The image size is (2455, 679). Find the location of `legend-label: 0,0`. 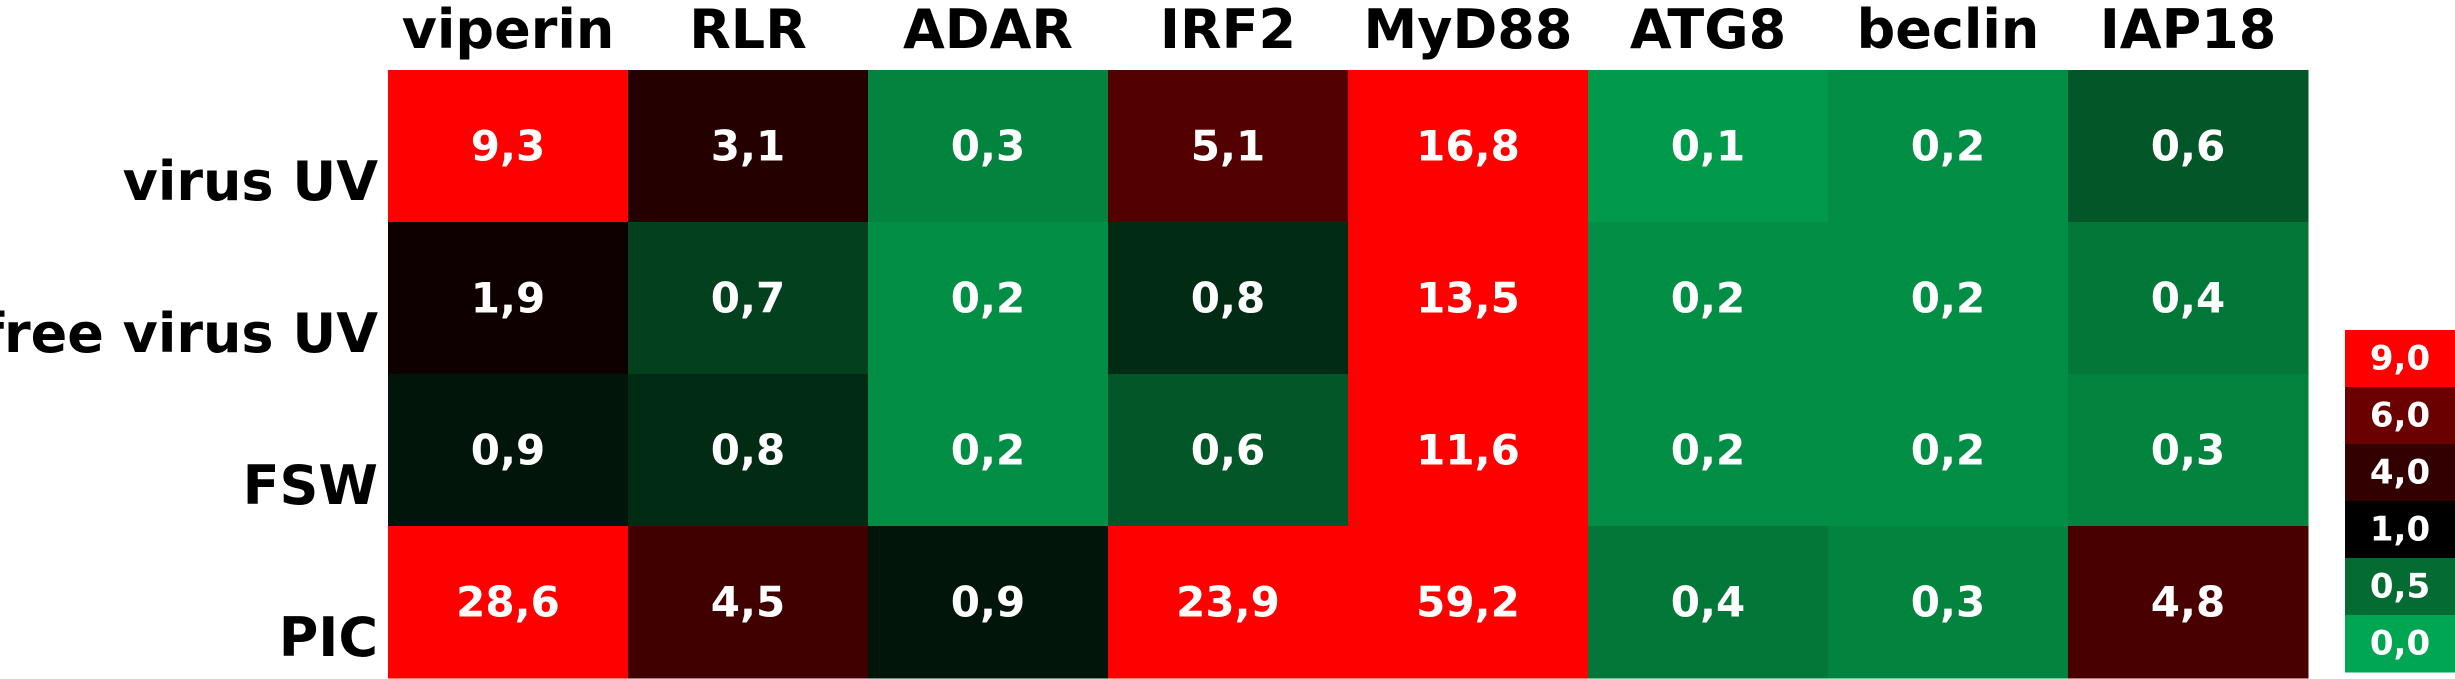

legend-label: 0,0 is located at coordinates (2400, 644).